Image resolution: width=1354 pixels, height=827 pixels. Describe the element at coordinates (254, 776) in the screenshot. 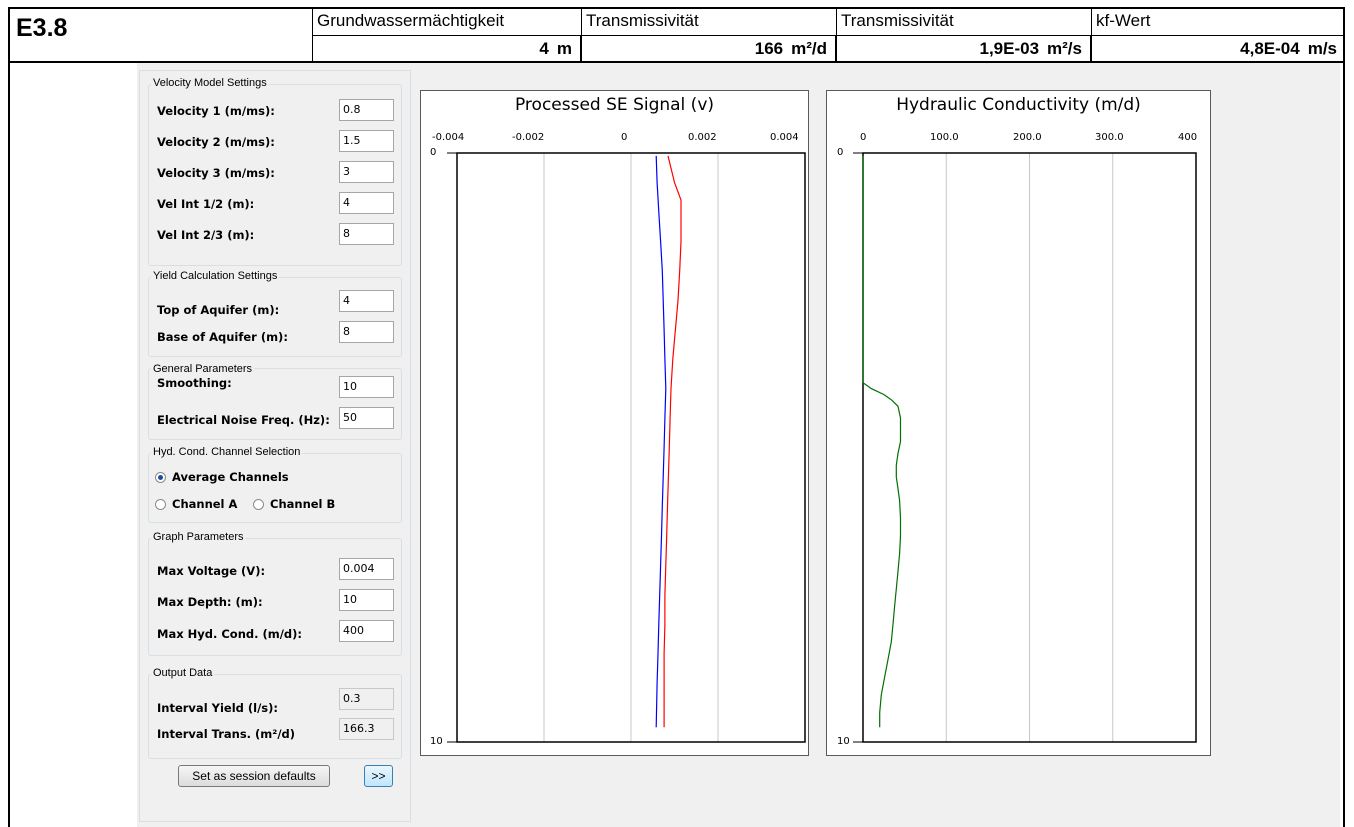

I see `set-session-defaults-button: Set as session defaults` at that location.